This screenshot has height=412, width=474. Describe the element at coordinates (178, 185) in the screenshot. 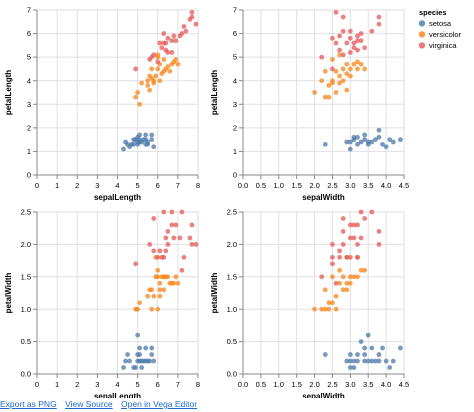

I see `x-tick-label: 7` at that location.